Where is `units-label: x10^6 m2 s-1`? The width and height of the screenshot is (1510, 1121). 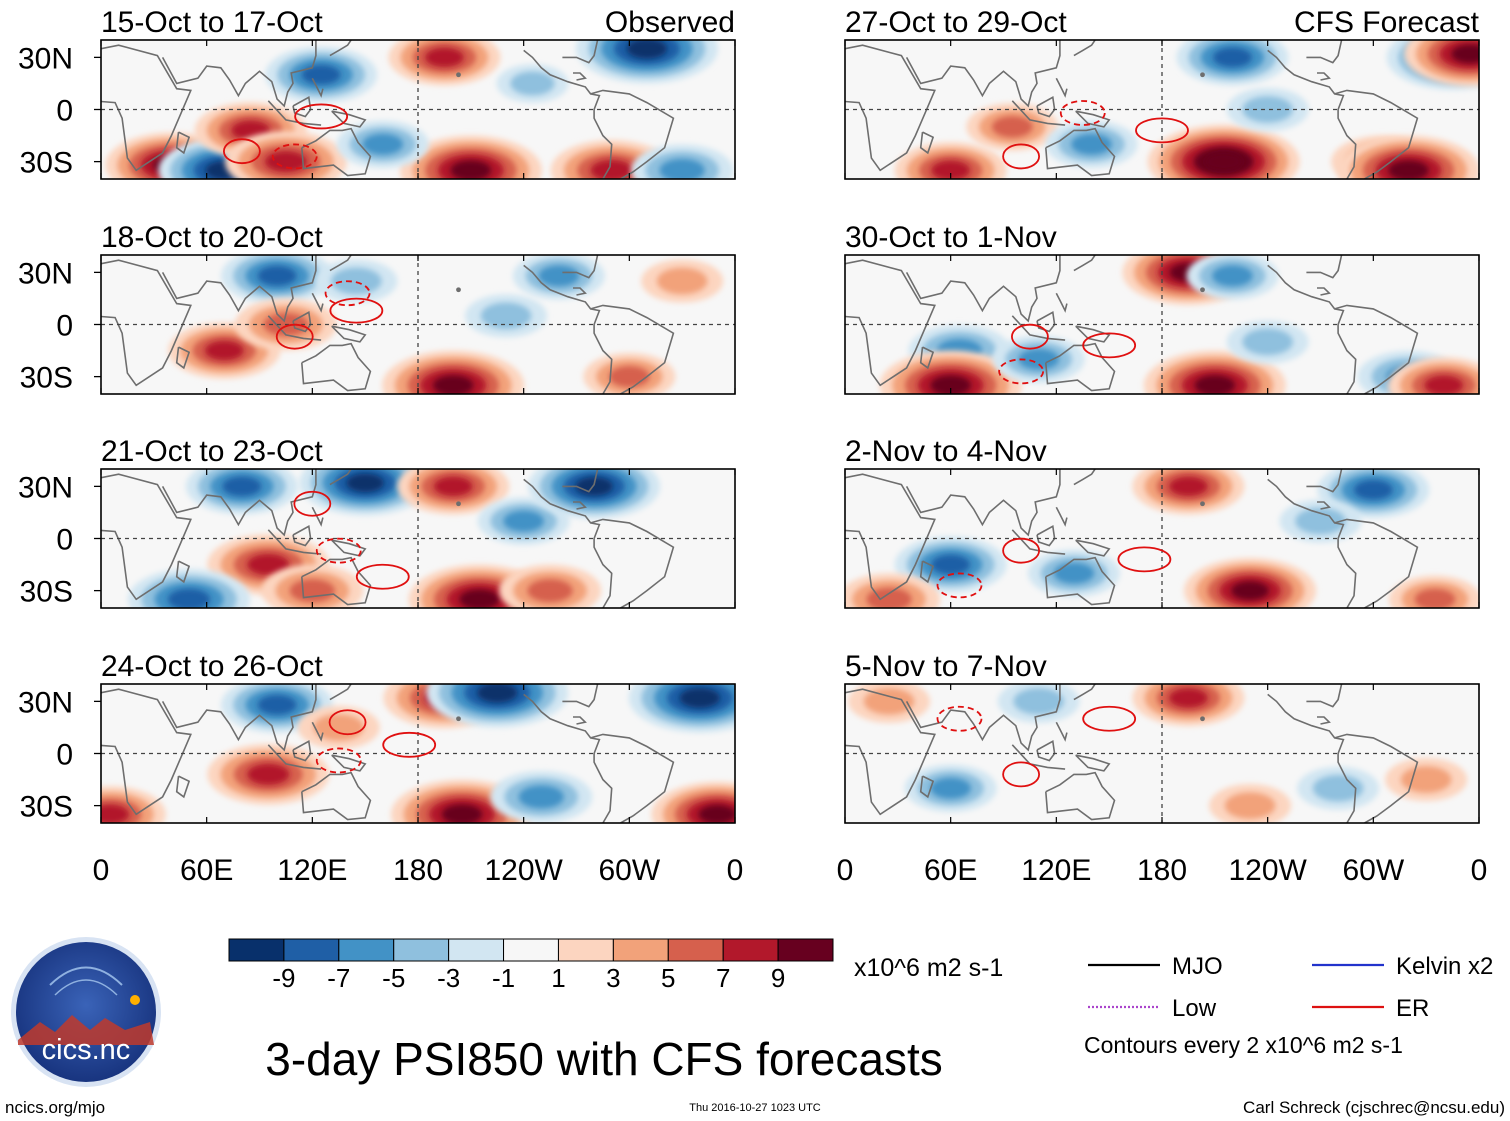 units-label: x10^6 m2 s-1 is located at coordinates (928, 968).